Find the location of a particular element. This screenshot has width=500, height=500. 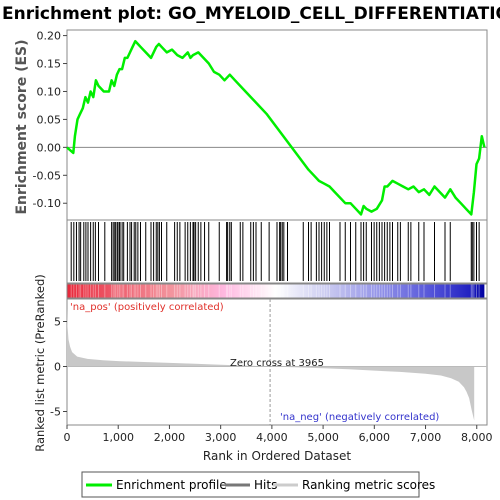

x-tick-label: 5,000 is located at coordinates (323, 437).